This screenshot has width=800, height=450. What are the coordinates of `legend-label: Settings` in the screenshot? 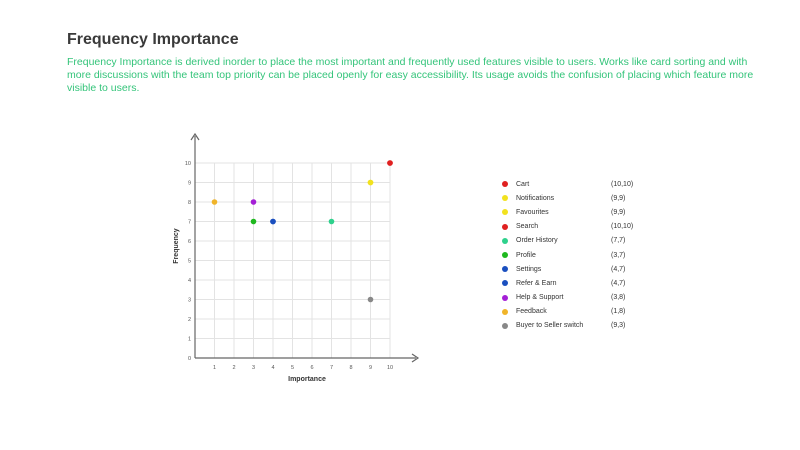 It's located at (529, 269).